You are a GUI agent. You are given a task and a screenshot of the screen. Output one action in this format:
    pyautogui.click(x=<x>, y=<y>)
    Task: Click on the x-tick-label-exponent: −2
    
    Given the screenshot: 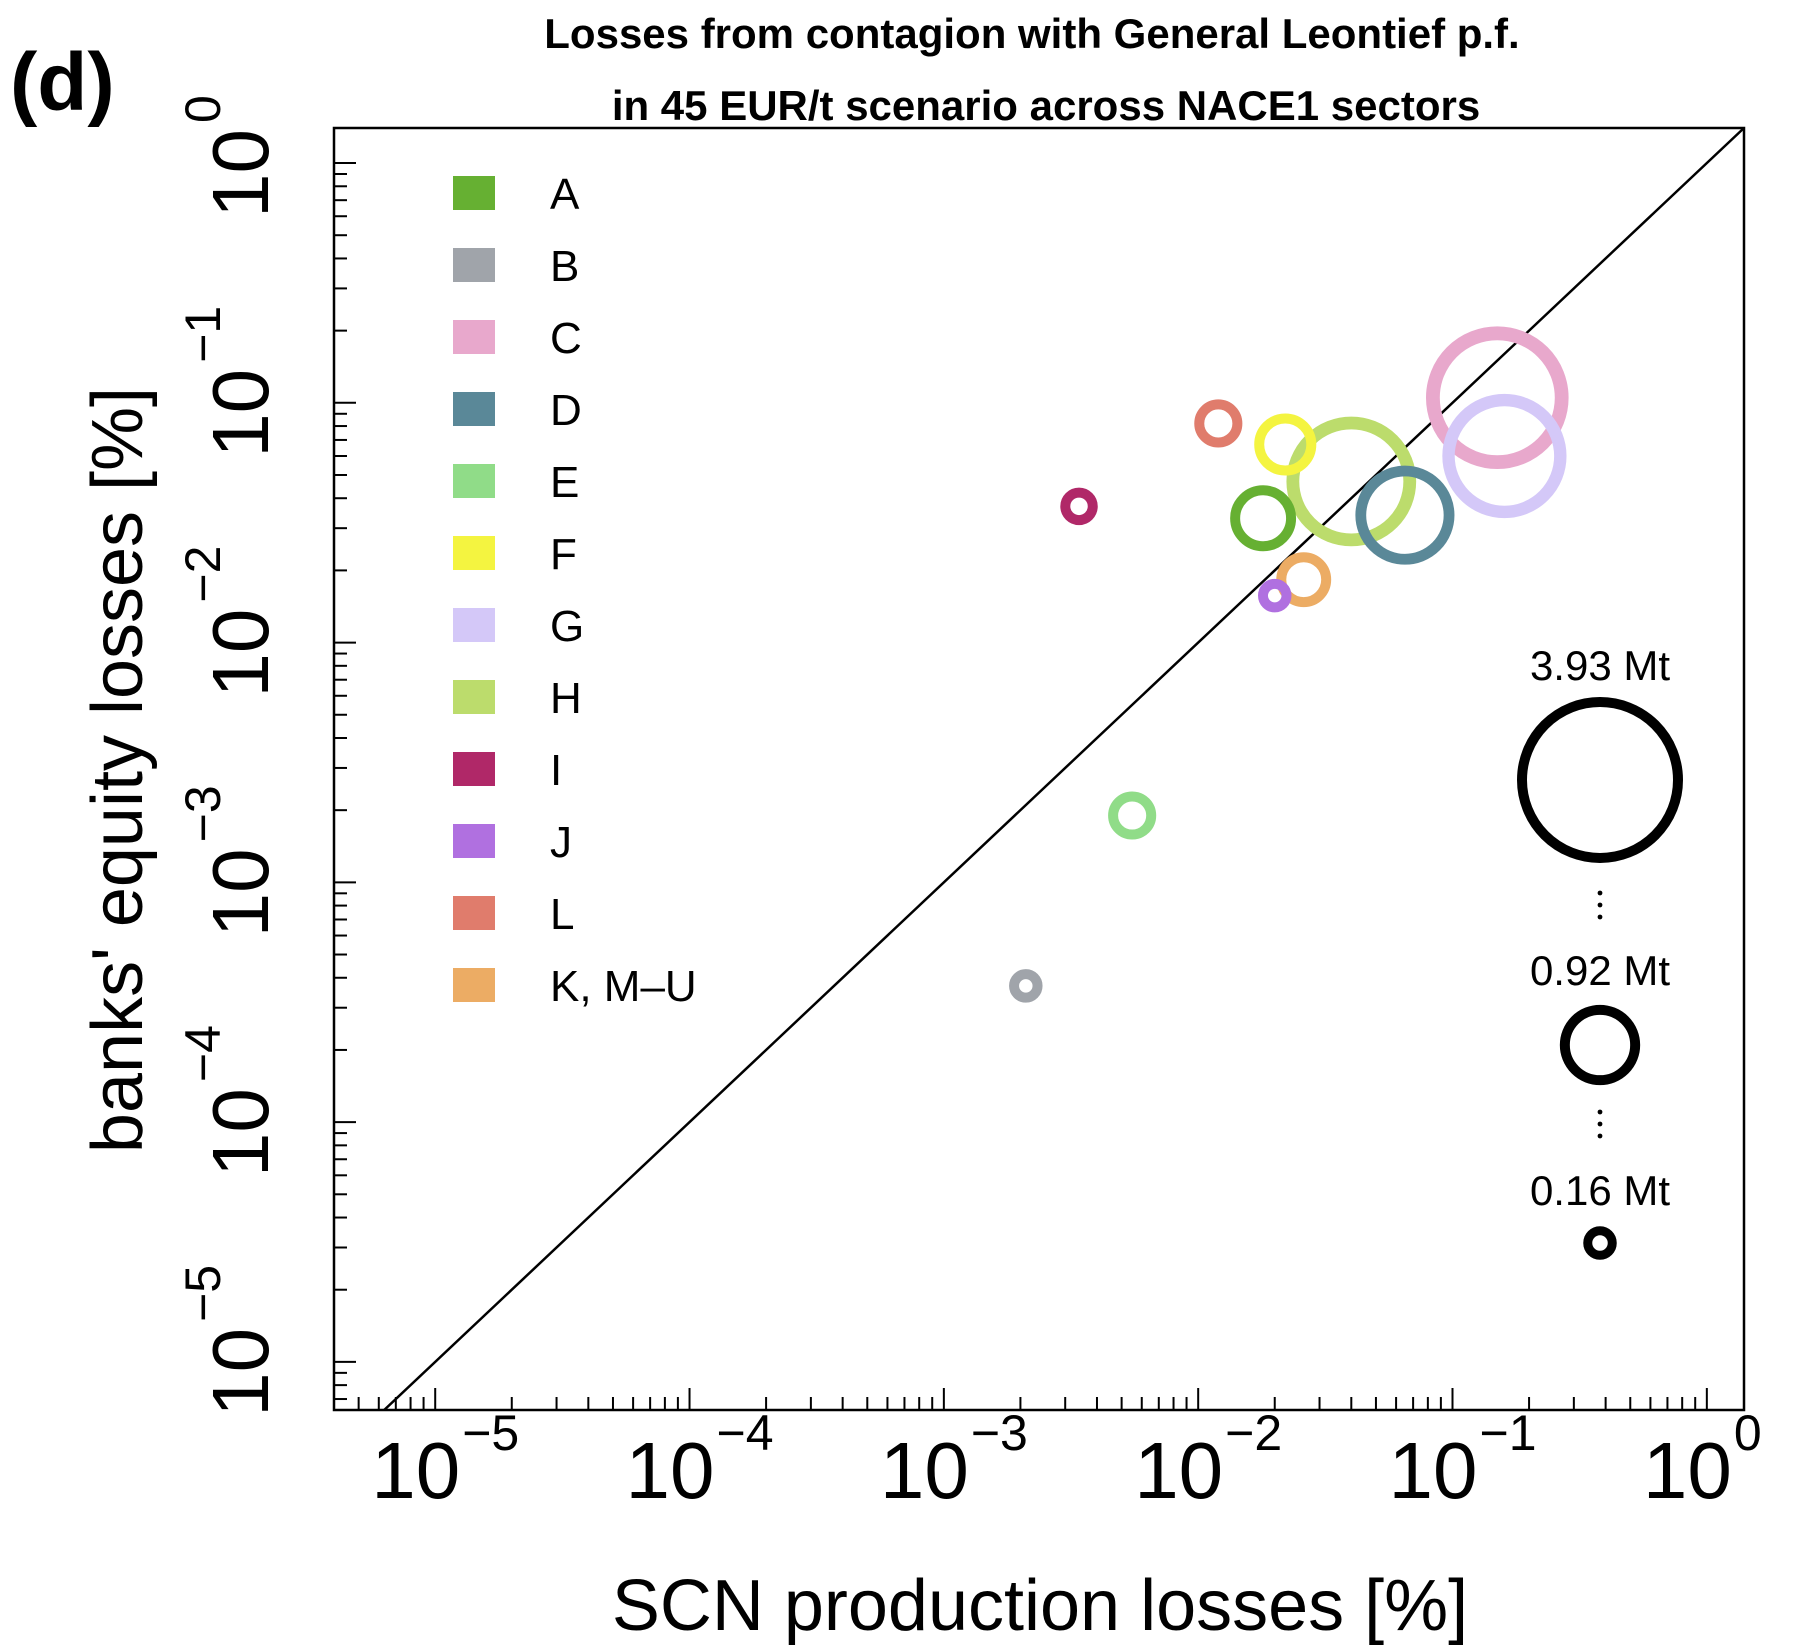 What is the action you would take?
    pyautogui.click(x=1253, y=1433)
    